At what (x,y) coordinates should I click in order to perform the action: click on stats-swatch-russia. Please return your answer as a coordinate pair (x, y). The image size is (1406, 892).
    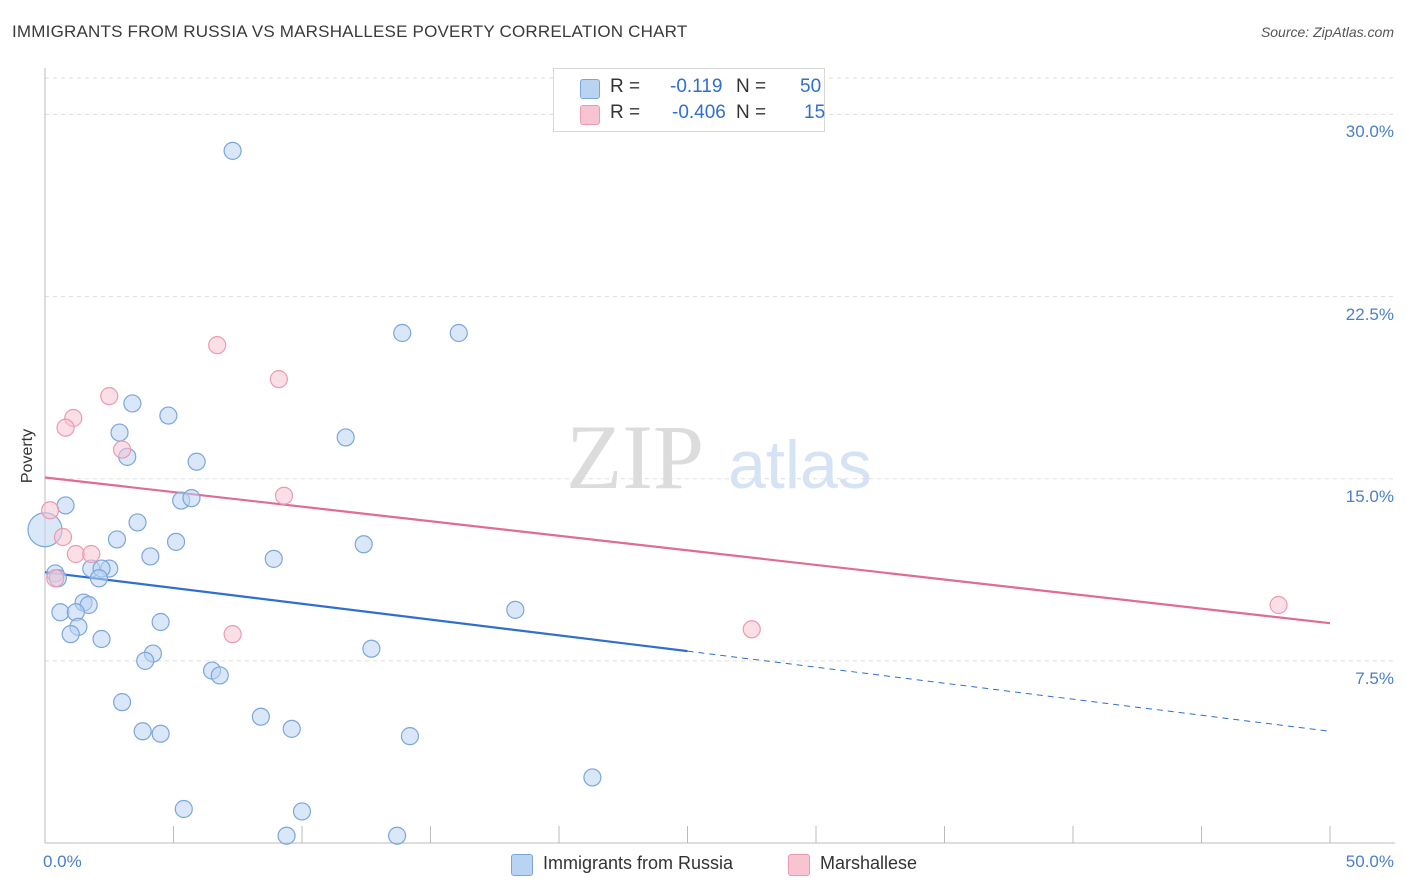
    Looking at the image, I should click on (590, 89).